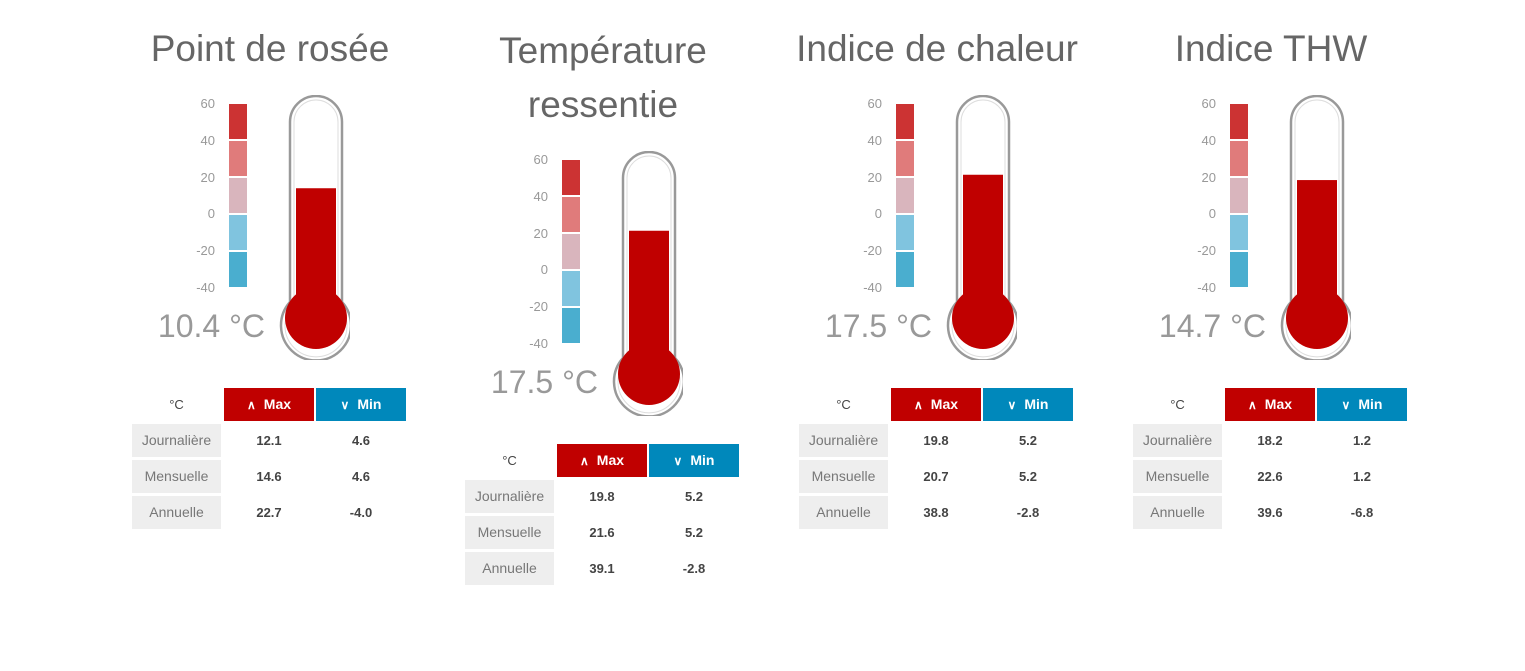 The height and width of the screenshot is (671, 1525). What do you see at coordinates (1212, 326) in the screenshot?
I see `current-value: 14.7 °C` at bounding box center [1212, 326].